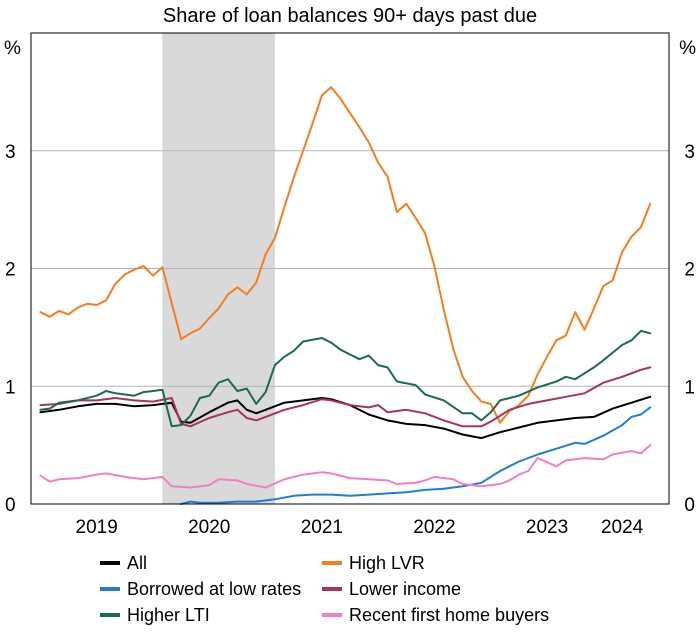 Image resolution: width=700 pixels, height=637 pixels. I want to click on series-line-recent-first-home-buyers, so click(345, 466).